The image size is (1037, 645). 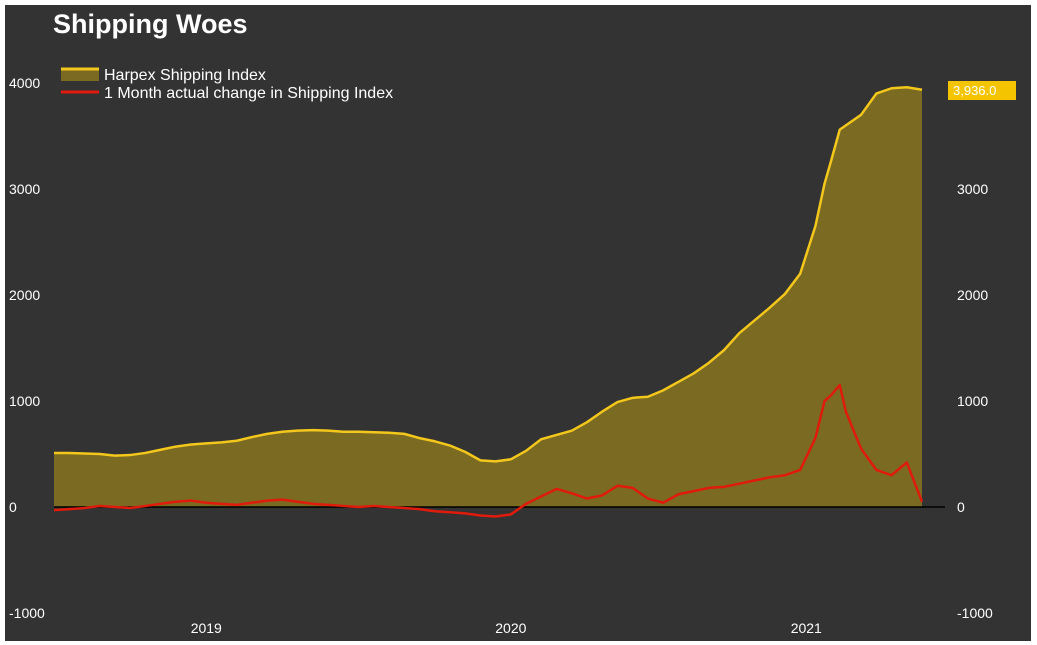 I want to click on x-tick: 2021, so click(x=806, y=628).